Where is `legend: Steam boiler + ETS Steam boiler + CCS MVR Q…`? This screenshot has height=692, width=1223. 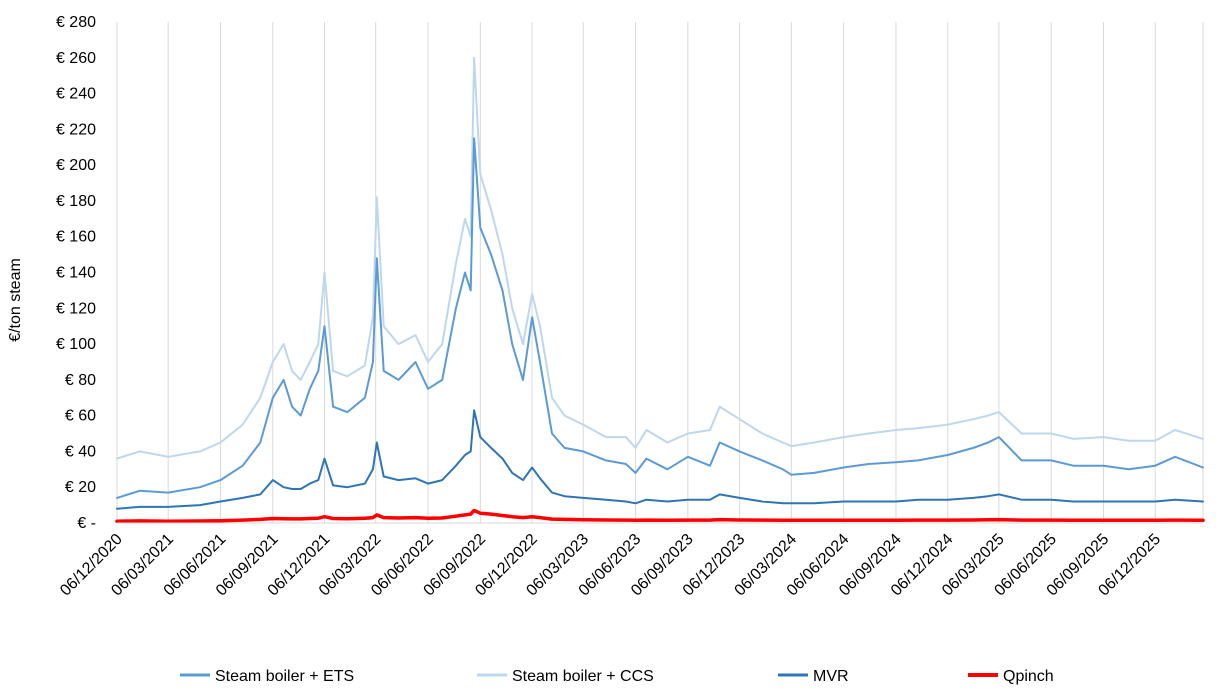 legend: Steam boiler + ETS Steam boiler + CCS MVR Q… is located at coordinates (617, 676).